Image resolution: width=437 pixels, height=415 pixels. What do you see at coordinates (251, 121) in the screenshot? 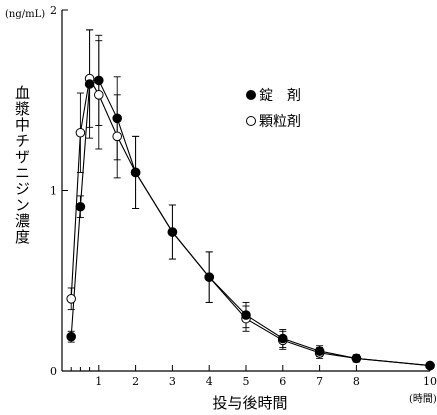
I see `legend-marker-granule` at bounding box center [251, 121].